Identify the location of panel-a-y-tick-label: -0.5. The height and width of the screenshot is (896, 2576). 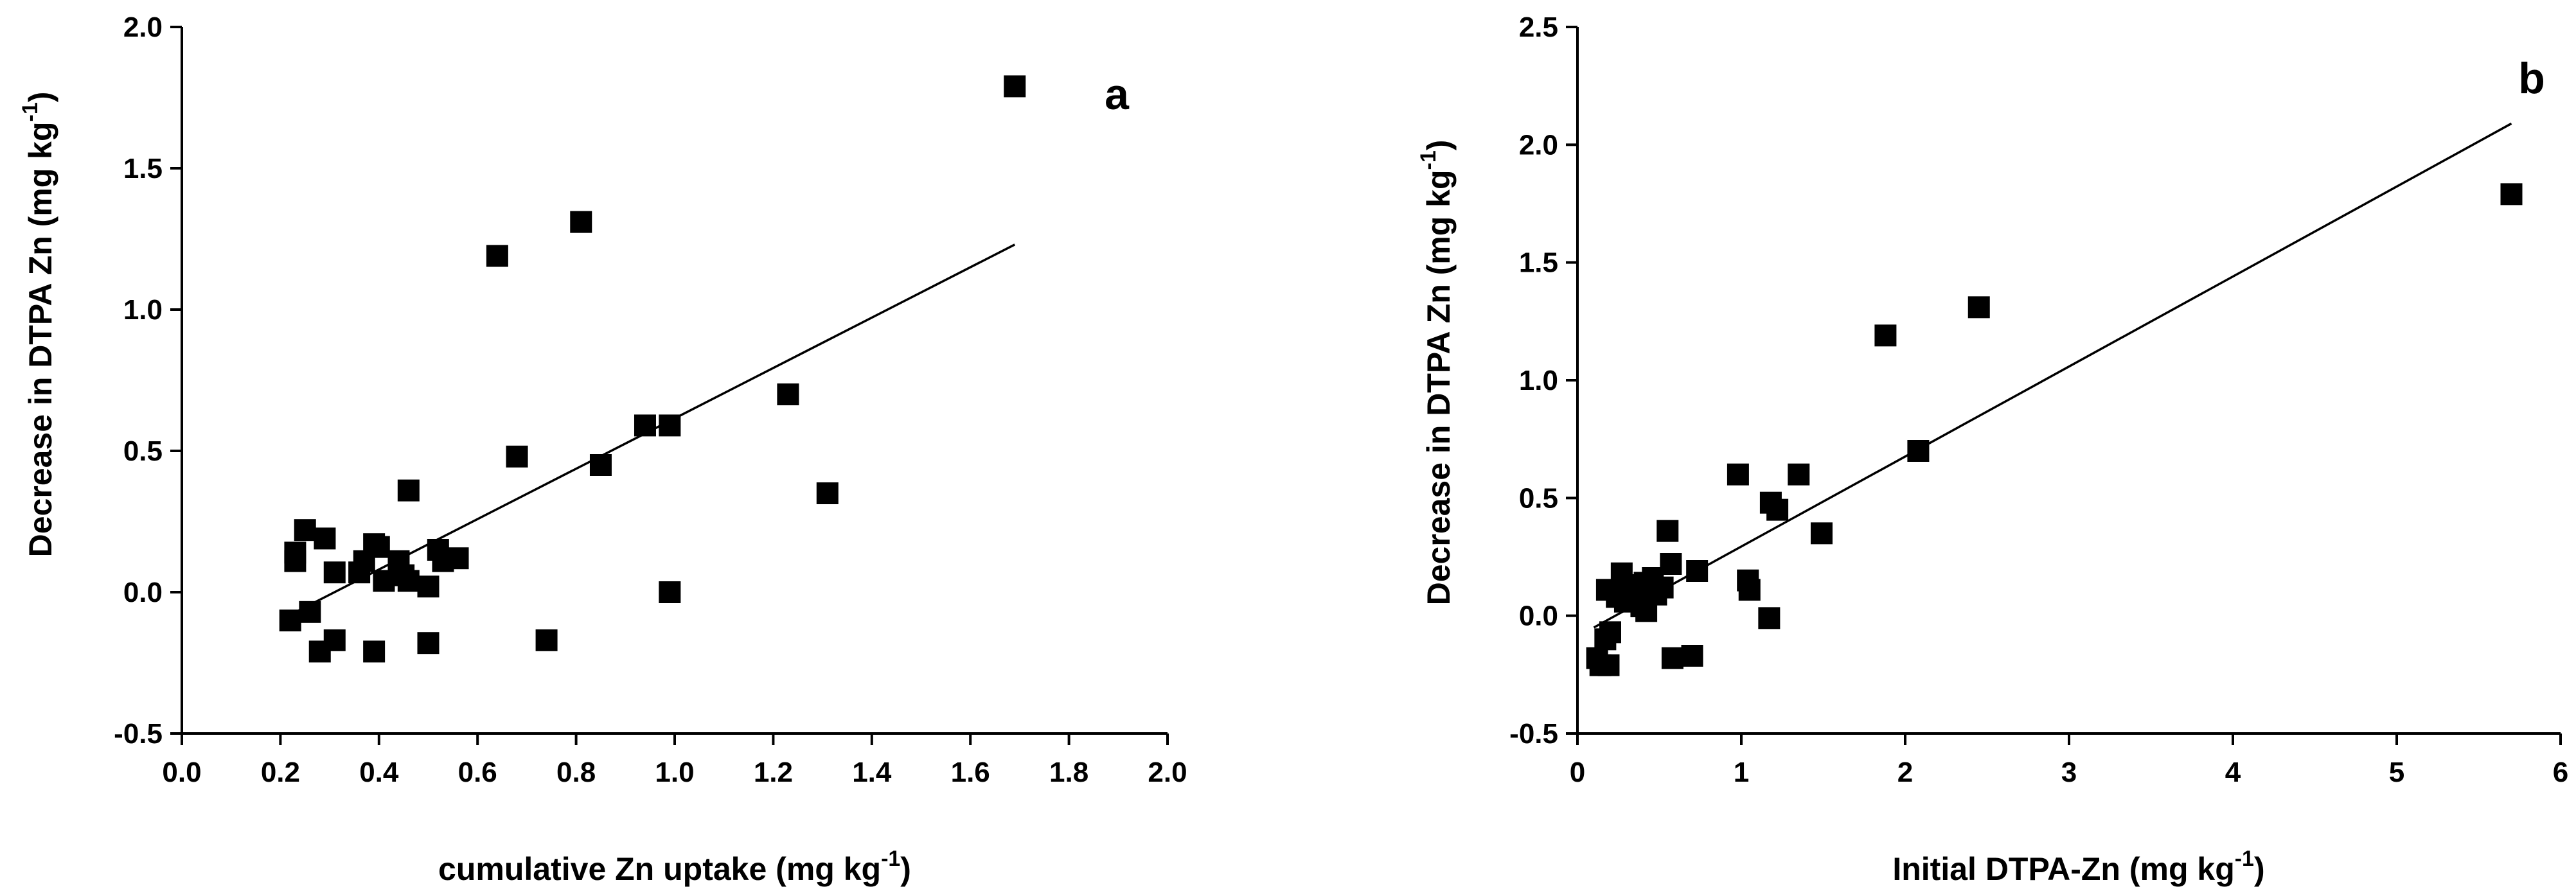
(139, 734).